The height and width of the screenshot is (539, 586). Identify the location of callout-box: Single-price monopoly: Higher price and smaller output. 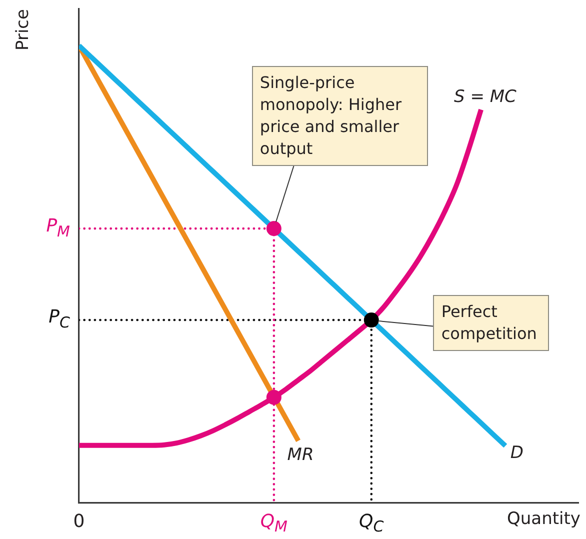
(340, 116).